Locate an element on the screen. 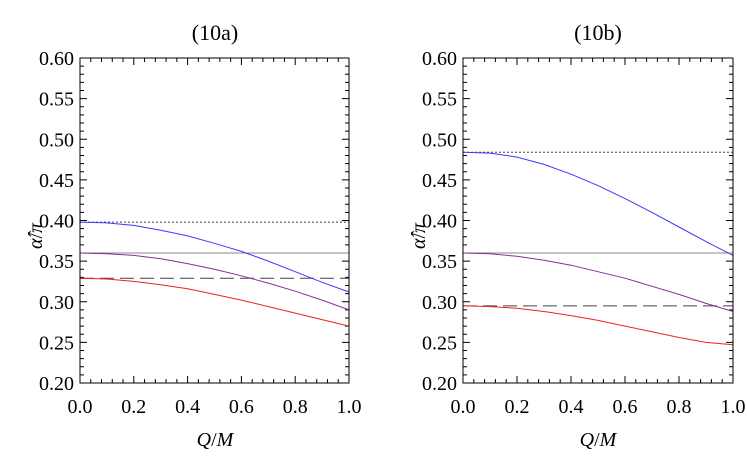 The width and height of the screenshot is (747, 472). panel-title: (10b) is located at coordinates (598, 32).